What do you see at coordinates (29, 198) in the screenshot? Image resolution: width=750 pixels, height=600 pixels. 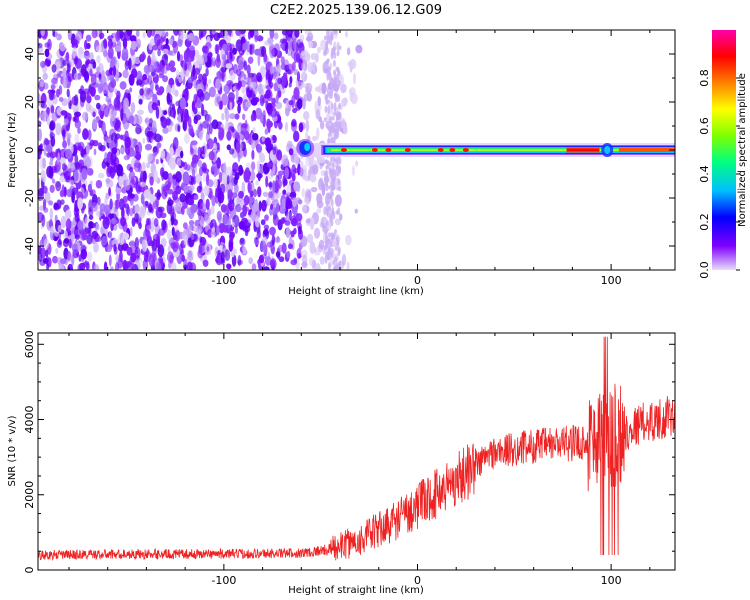 I see `y-tick-label: -20` at bounding box center [29, 198].